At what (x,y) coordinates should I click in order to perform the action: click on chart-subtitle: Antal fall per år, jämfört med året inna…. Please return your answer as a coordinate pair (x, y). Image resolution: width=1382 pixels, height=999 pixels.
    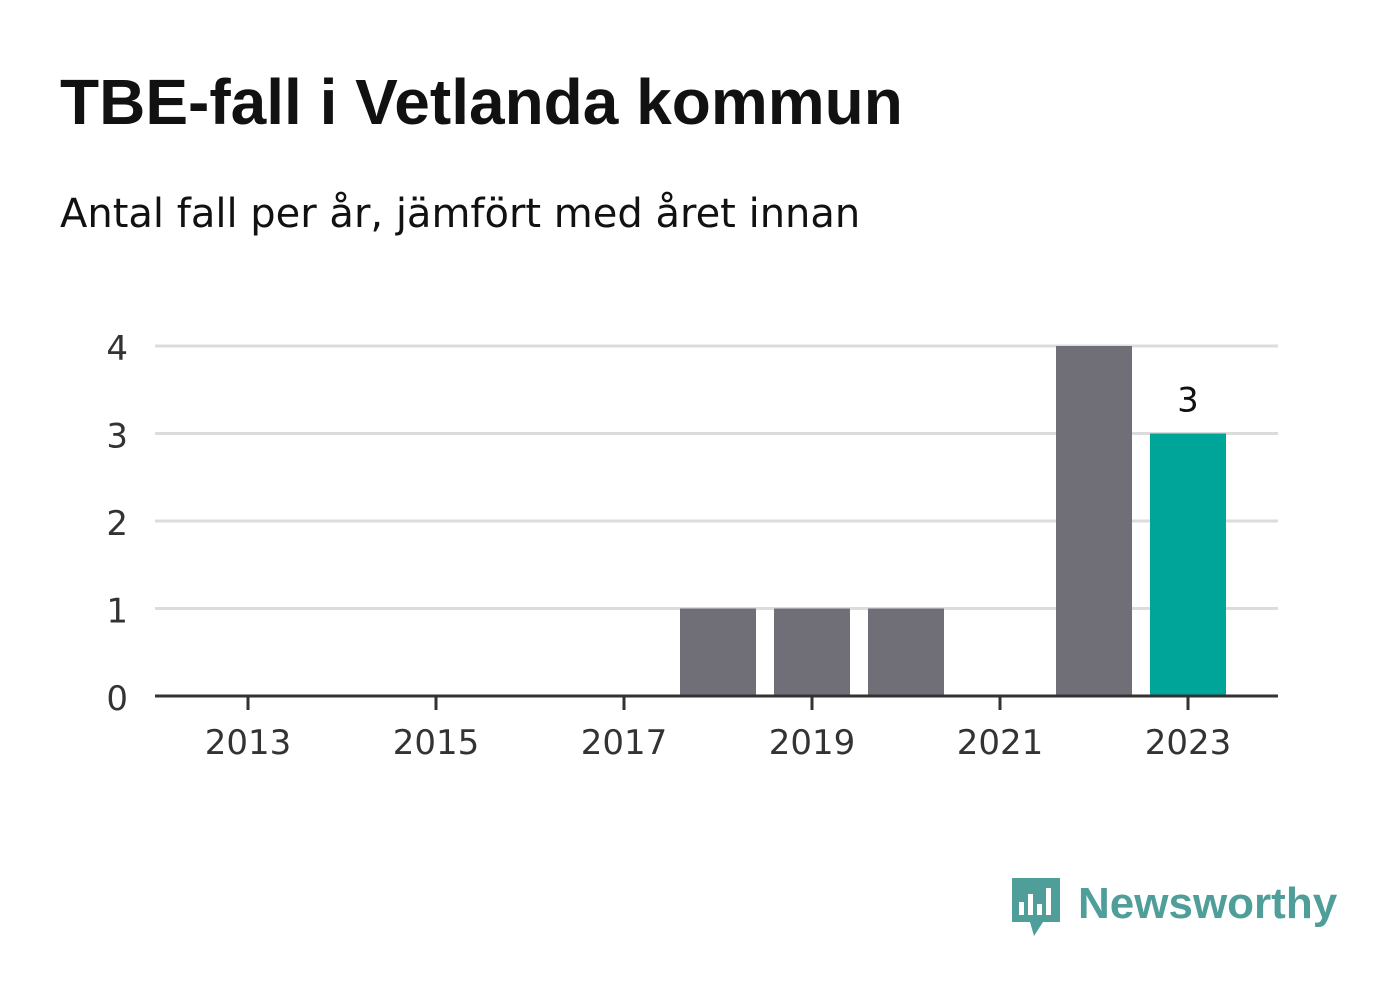
    Looking at the image, I should click on (460, 214).